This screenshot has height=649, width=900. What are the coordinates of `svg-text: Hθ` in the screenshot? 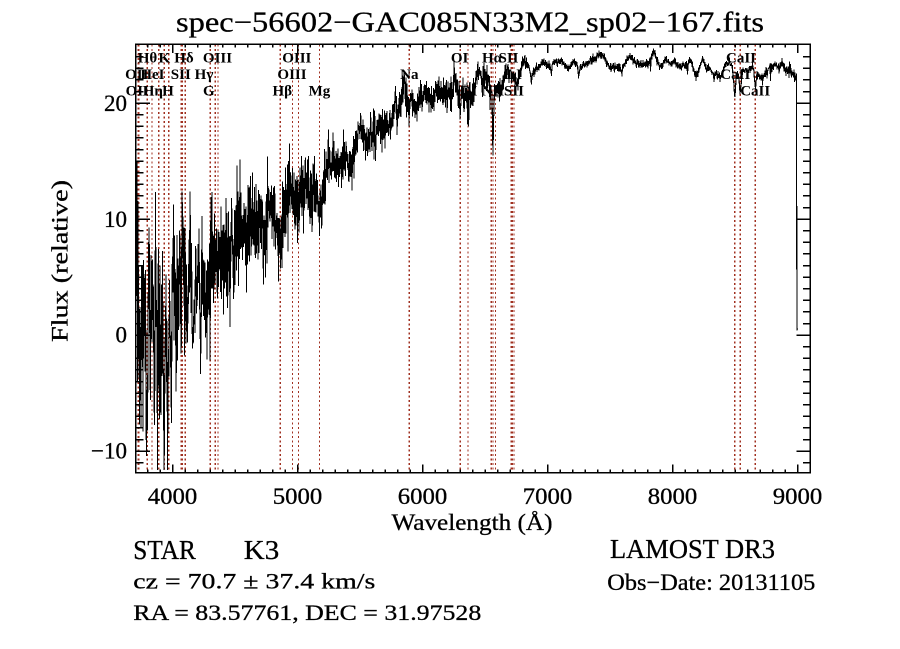 It's located at (148, 59).